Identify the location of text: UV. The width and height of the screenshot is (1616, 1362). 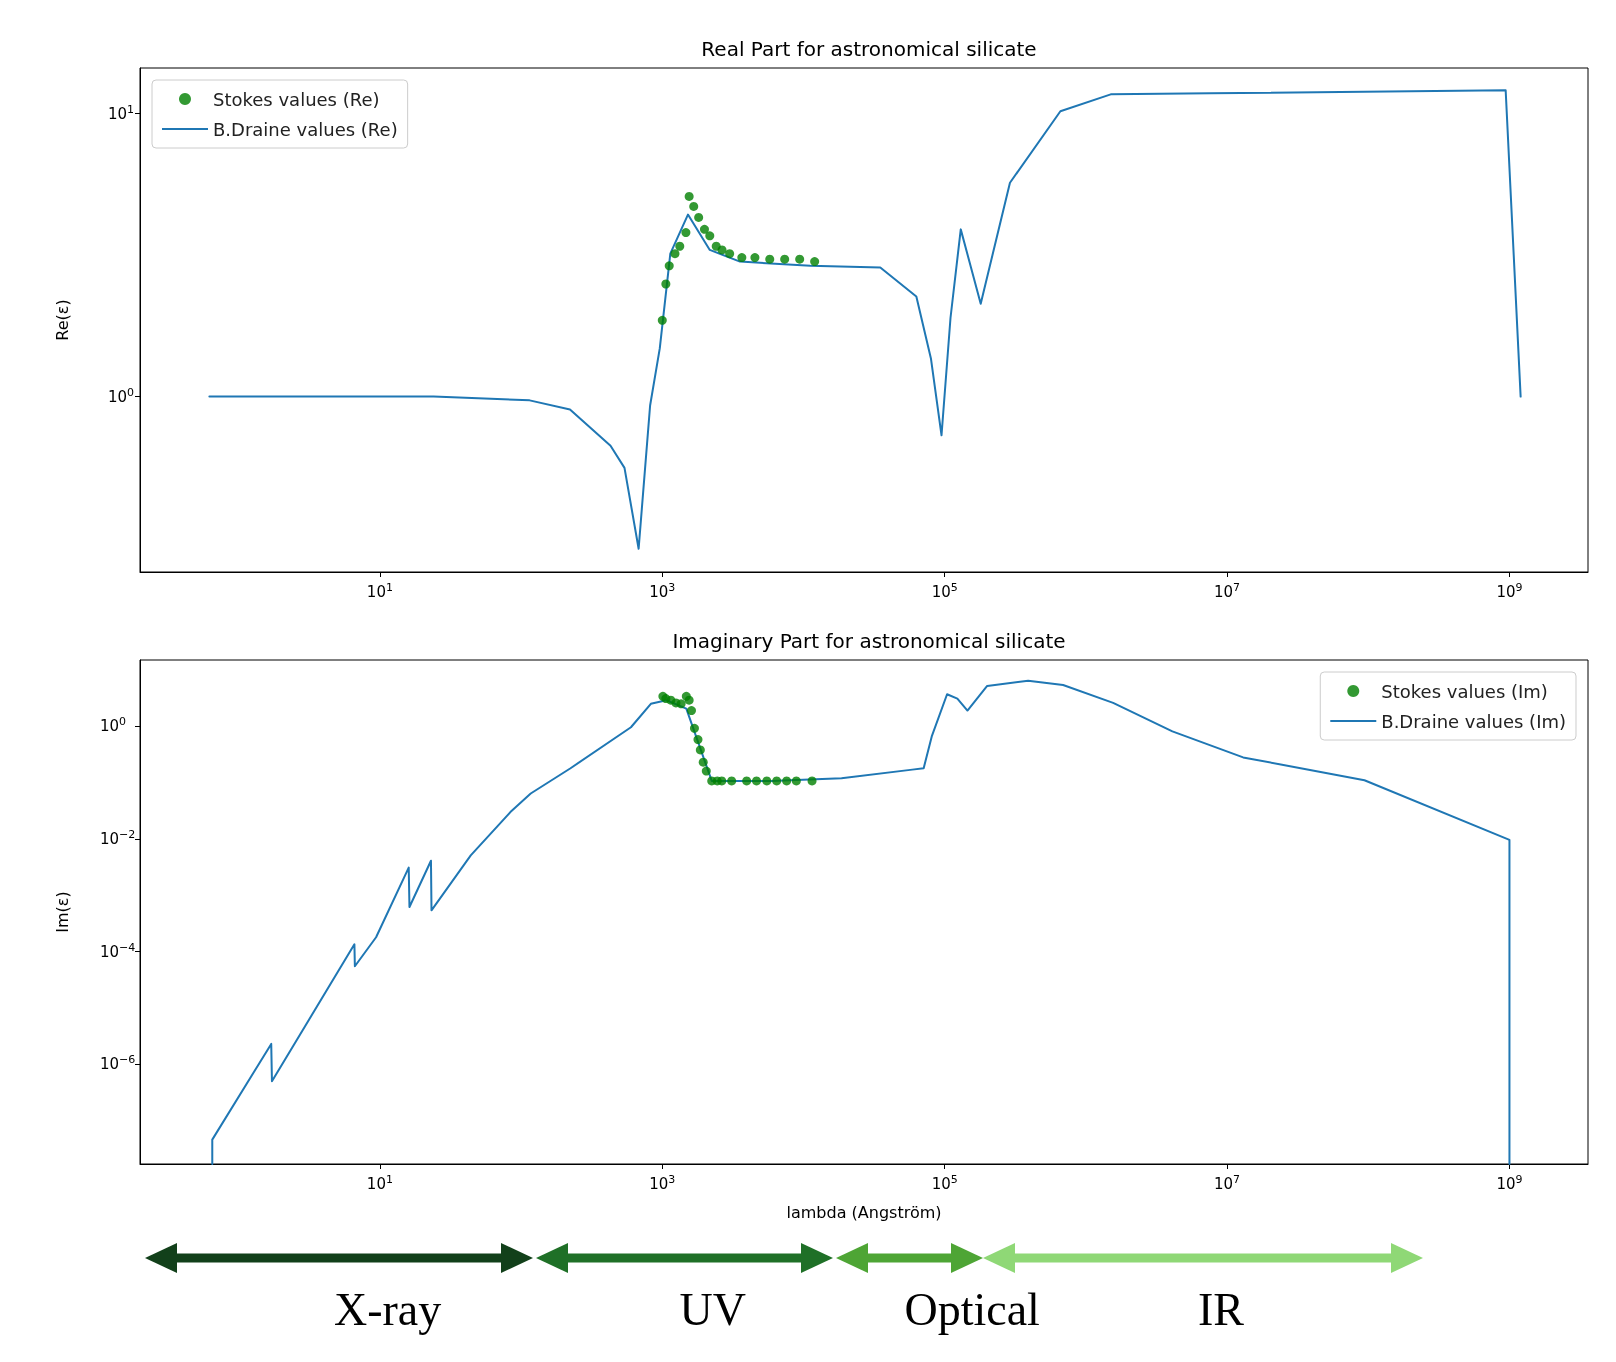
(712, 1309).